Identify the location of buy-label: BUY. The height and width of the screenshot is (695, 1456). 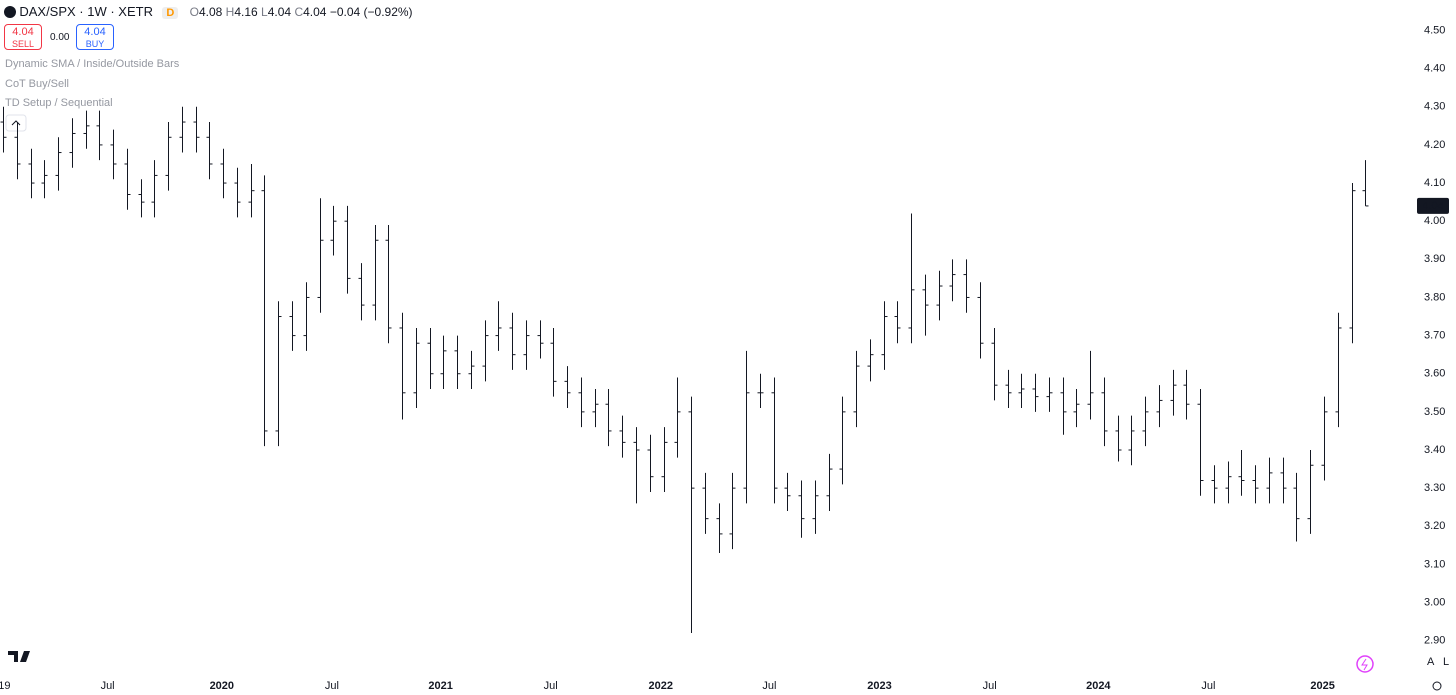
(95, 44).